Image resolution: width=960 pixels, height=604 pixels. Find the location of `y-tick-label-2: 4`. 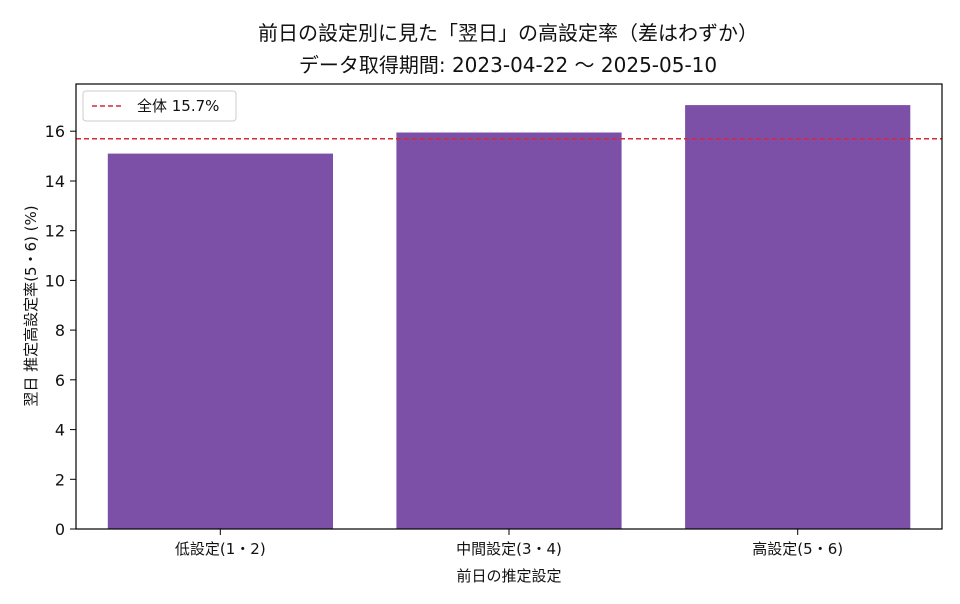

y-tick-label-2: 4 is located at coordinates (60, 430).